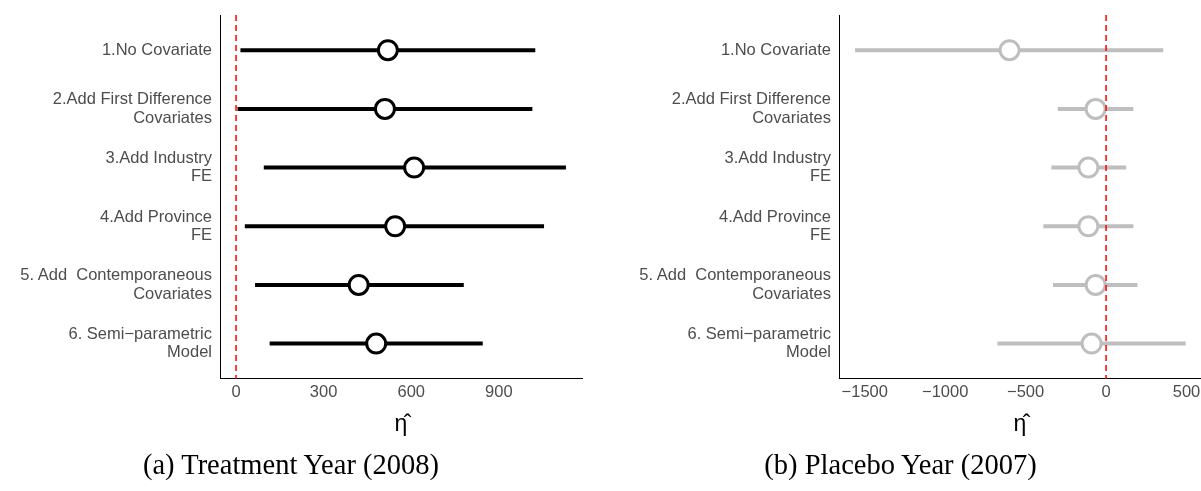 The height and width of the screenshot is (491, 1201). What do you see at coordinates (900, 465) in the screenshot?
I see `text: (b) Placebo Year (2007)` at bounding box center [900, 465].